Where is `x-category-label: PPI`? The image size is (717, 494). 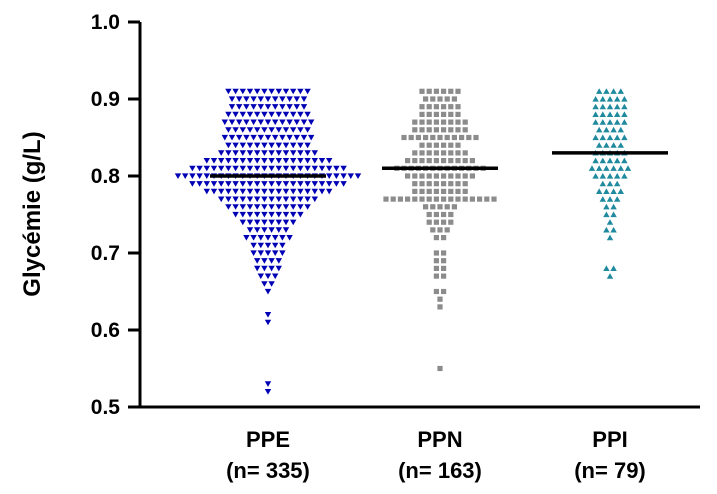 x-category-label: PPI is located at coordinates (609, 439).